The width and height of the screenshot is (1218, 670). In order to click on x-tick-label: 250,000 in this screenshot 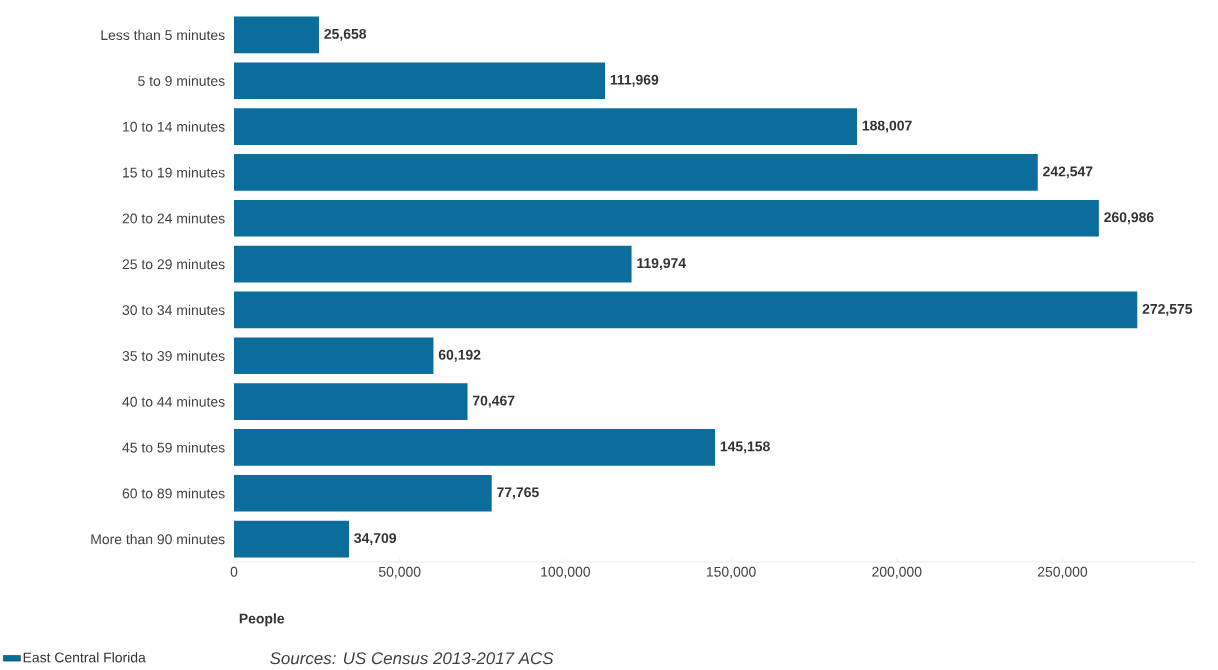, I will do `click(1062, 572)`.